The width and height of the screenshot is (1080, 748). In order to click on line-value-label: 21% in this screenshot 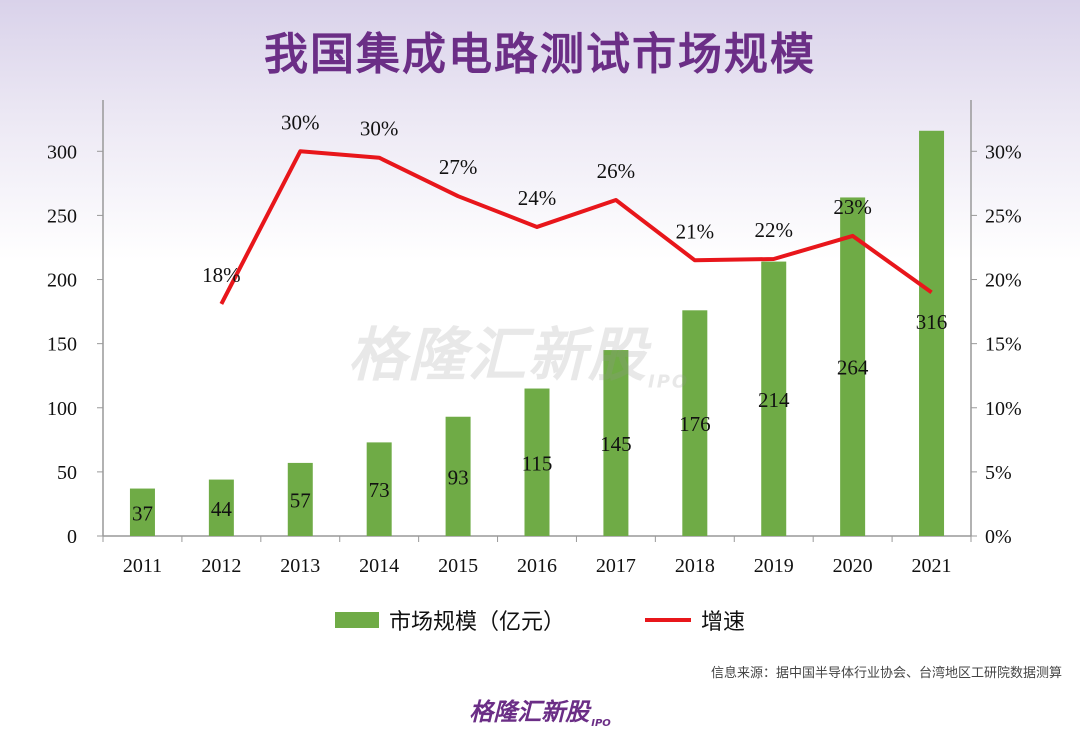, I will do `click(695, 231)`.